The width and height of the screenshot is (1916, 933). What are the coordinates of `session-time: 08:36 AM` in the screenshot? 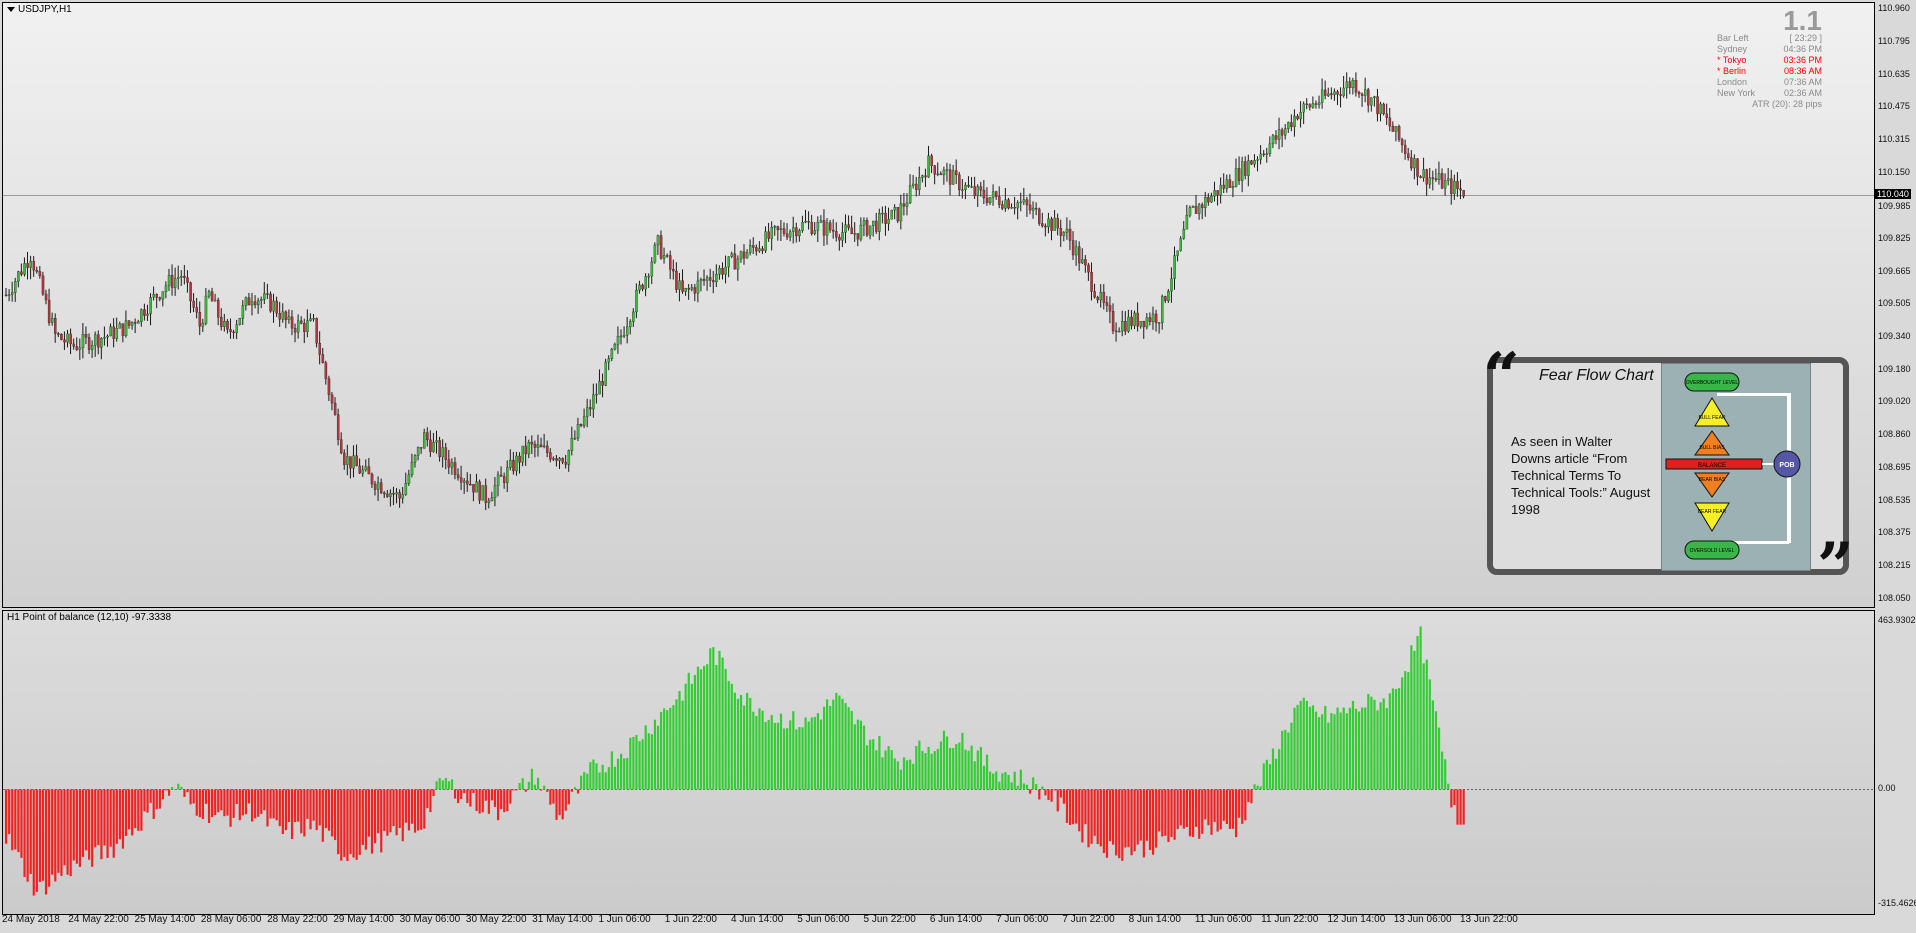 It's located at (1802, 71).